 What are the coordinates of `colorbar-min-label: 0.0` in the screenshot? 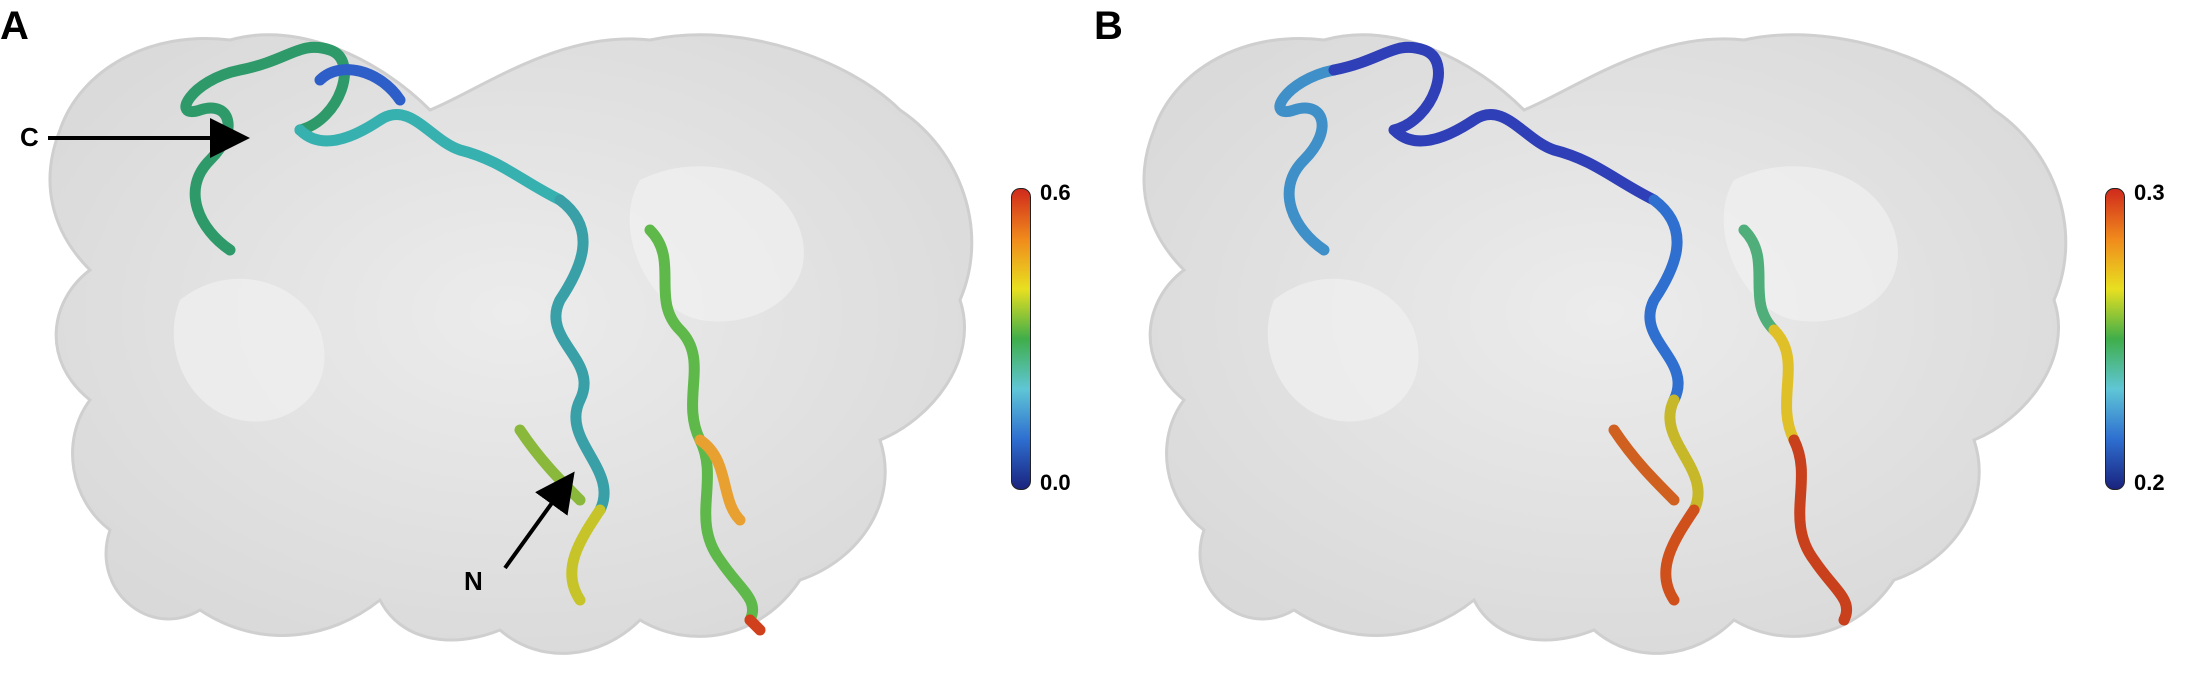 It's located at (1055, 482).